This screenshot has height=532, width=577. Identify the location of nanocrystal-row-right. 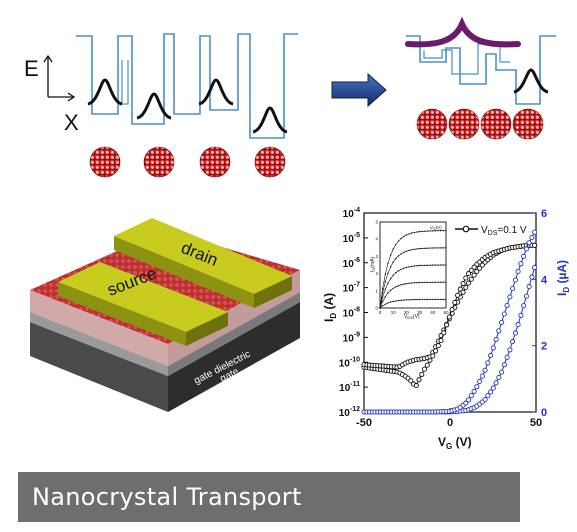
(480, 124).